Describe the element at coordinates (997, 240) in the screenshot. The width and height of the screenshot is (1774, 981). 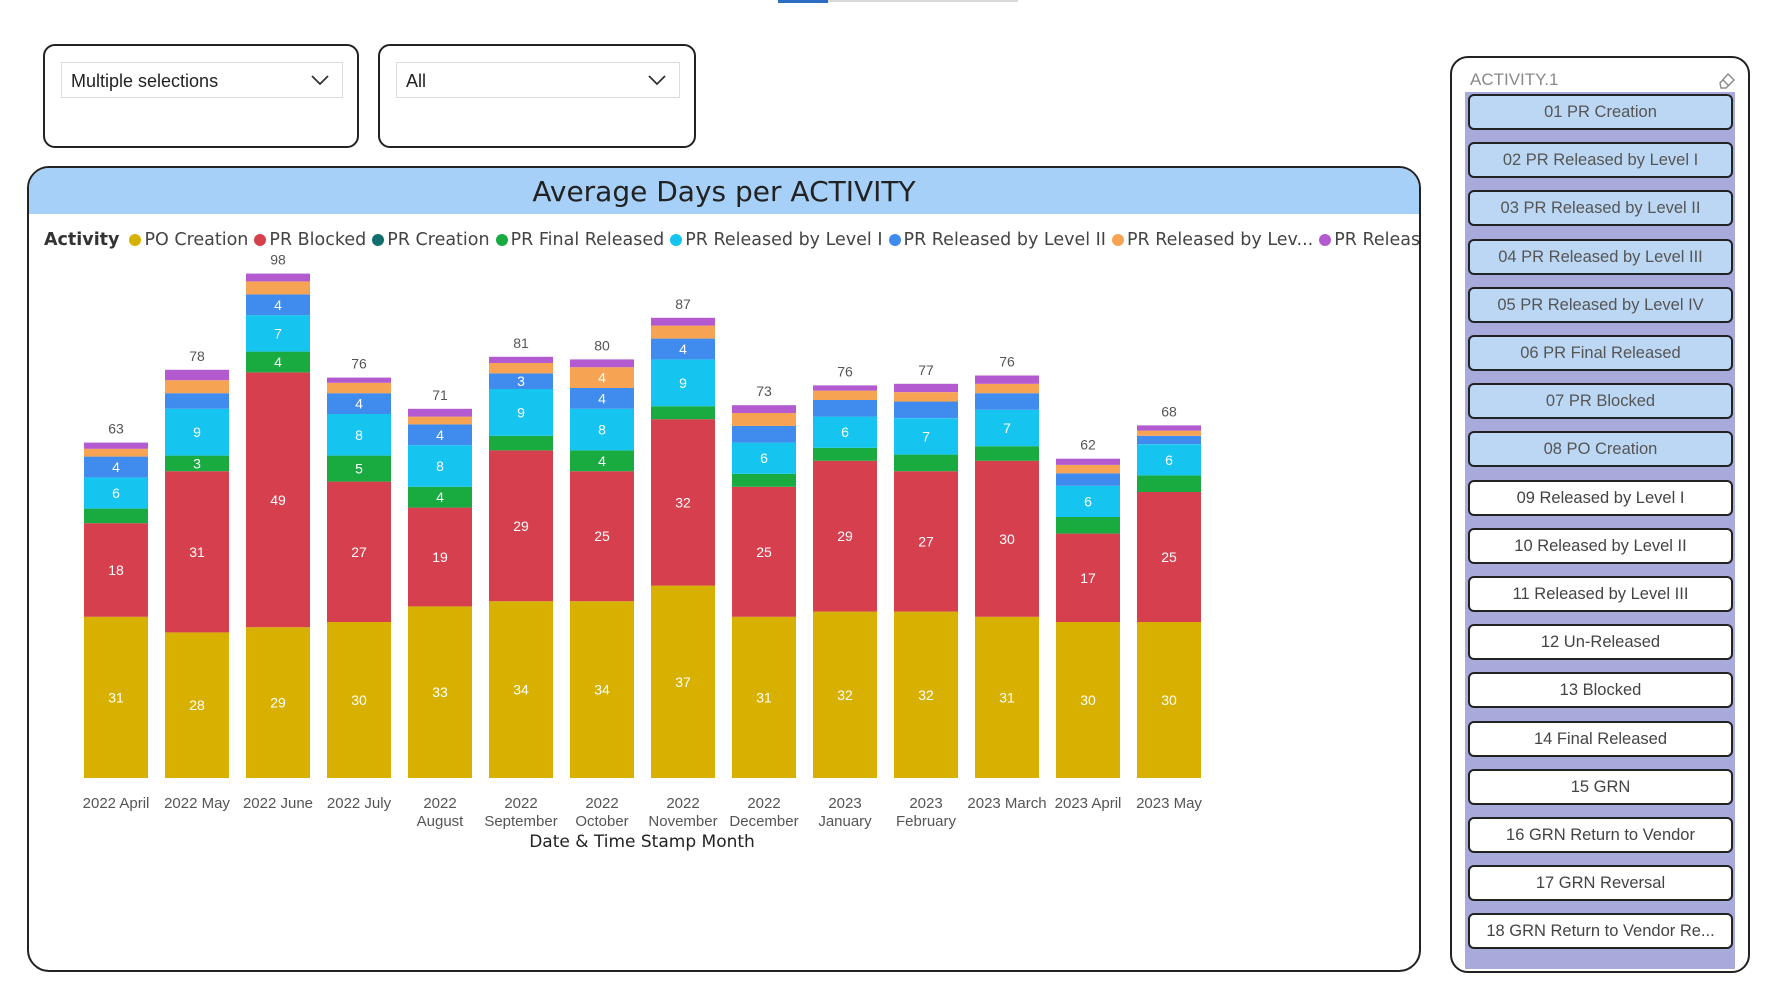
I see `legend-item: PR Released by Level II` at that location.